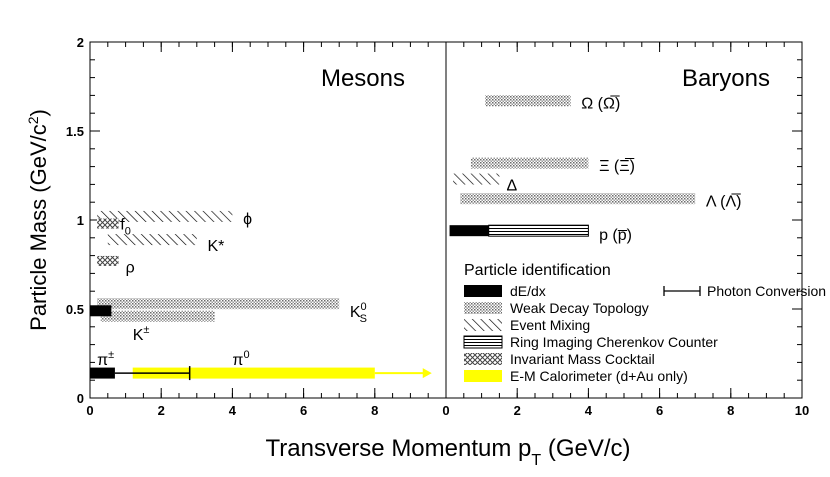 The image size is (830, 477). I want to click on pi0-arrowhead, so click(427, 373).